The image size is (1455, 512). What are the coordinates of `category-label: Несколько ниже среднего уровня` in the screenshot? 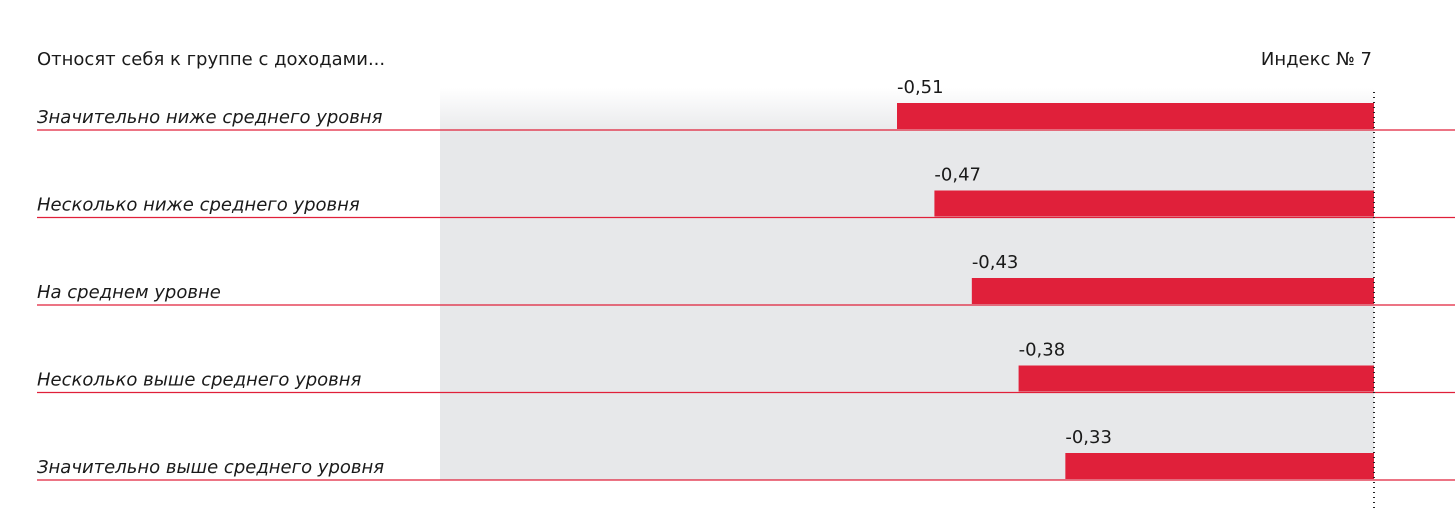 It's located at (198, 205).